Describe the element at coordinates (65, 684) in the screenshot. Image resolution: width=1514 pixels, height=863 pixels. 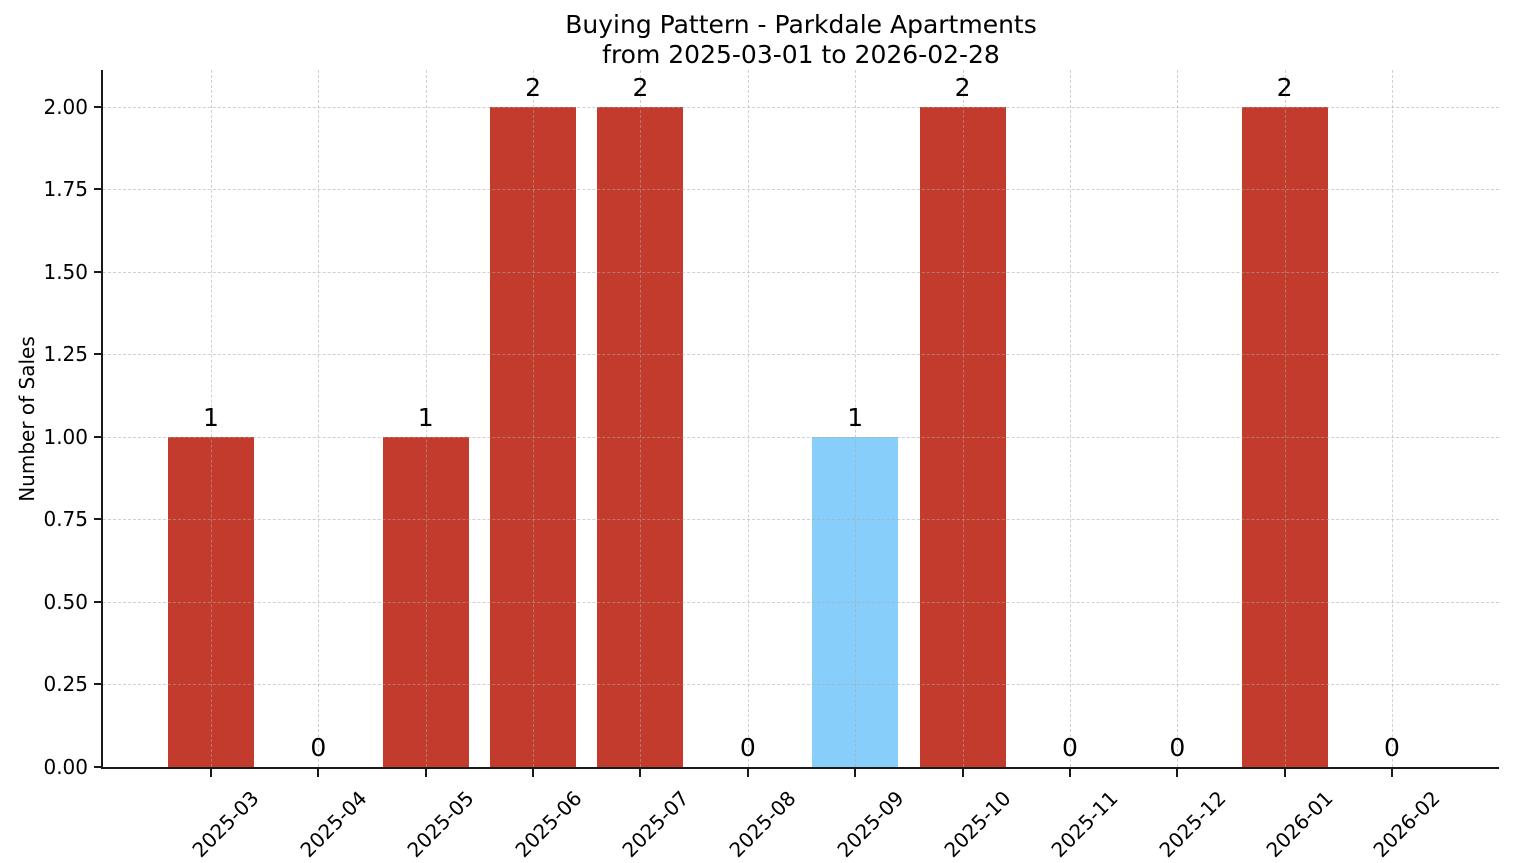
I see `y-tick-label-0.25: 0.25` at that location.